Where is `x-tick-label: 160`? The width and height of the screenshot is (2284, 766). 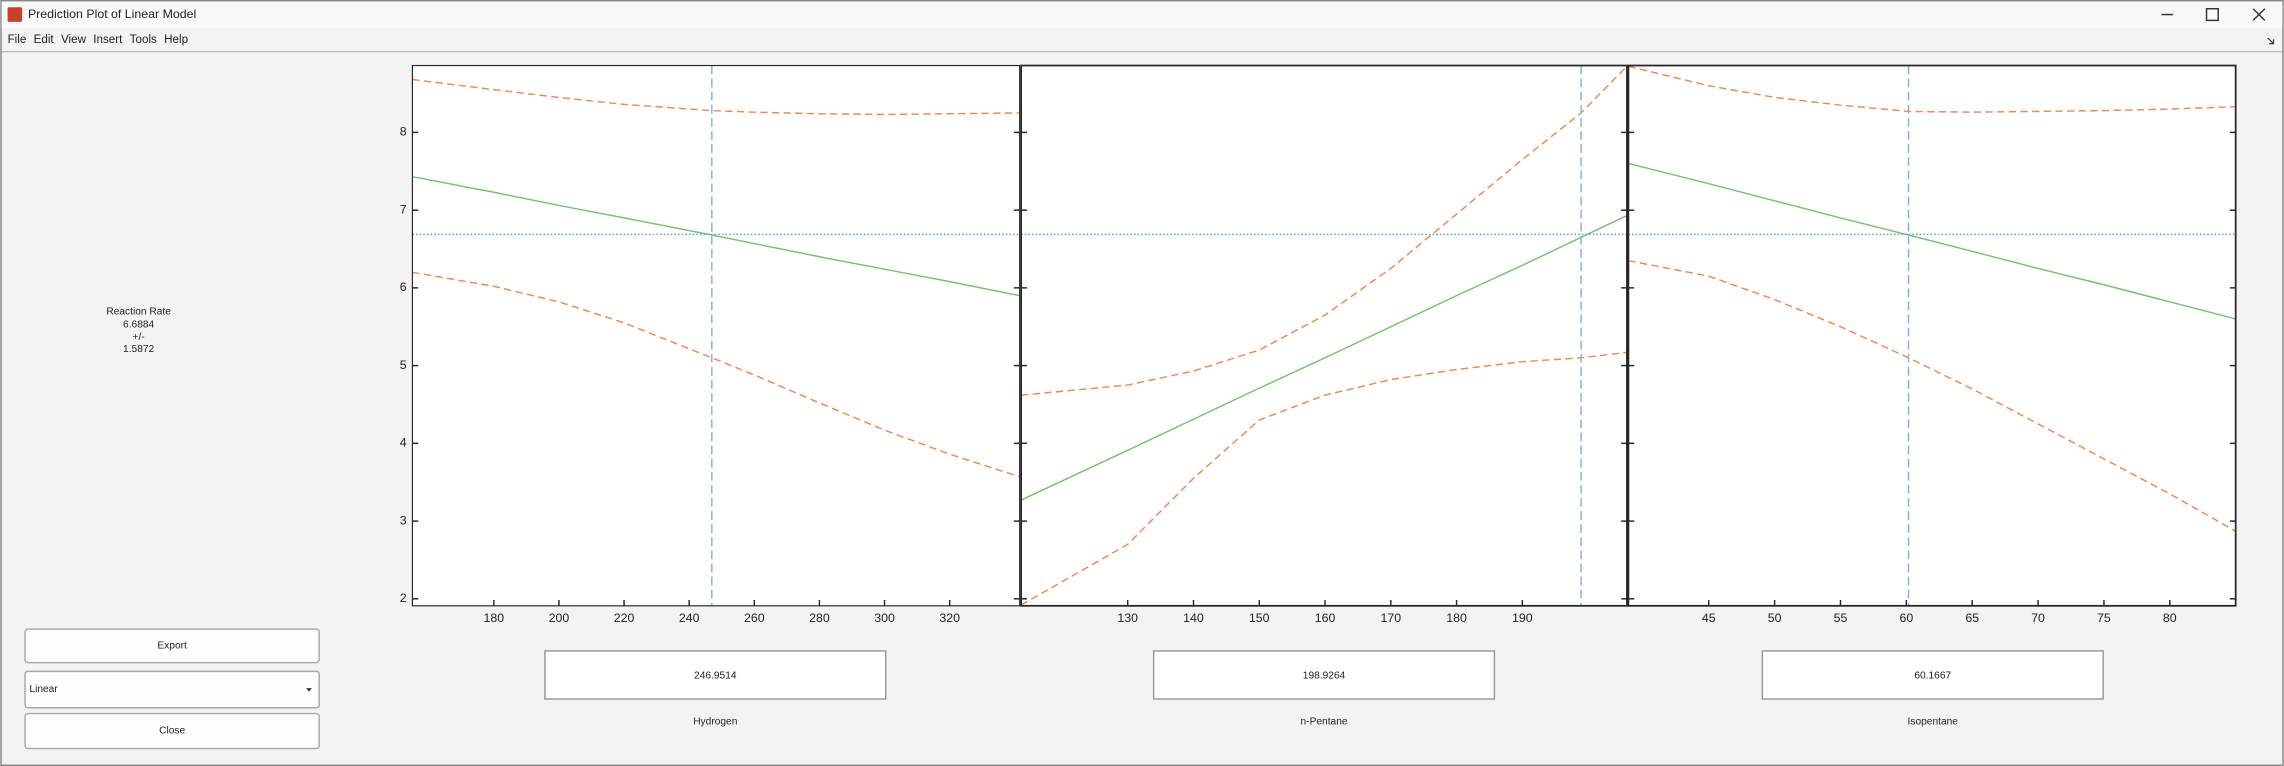
x-tick-label: 160 is located at coordinates (1325, 618).